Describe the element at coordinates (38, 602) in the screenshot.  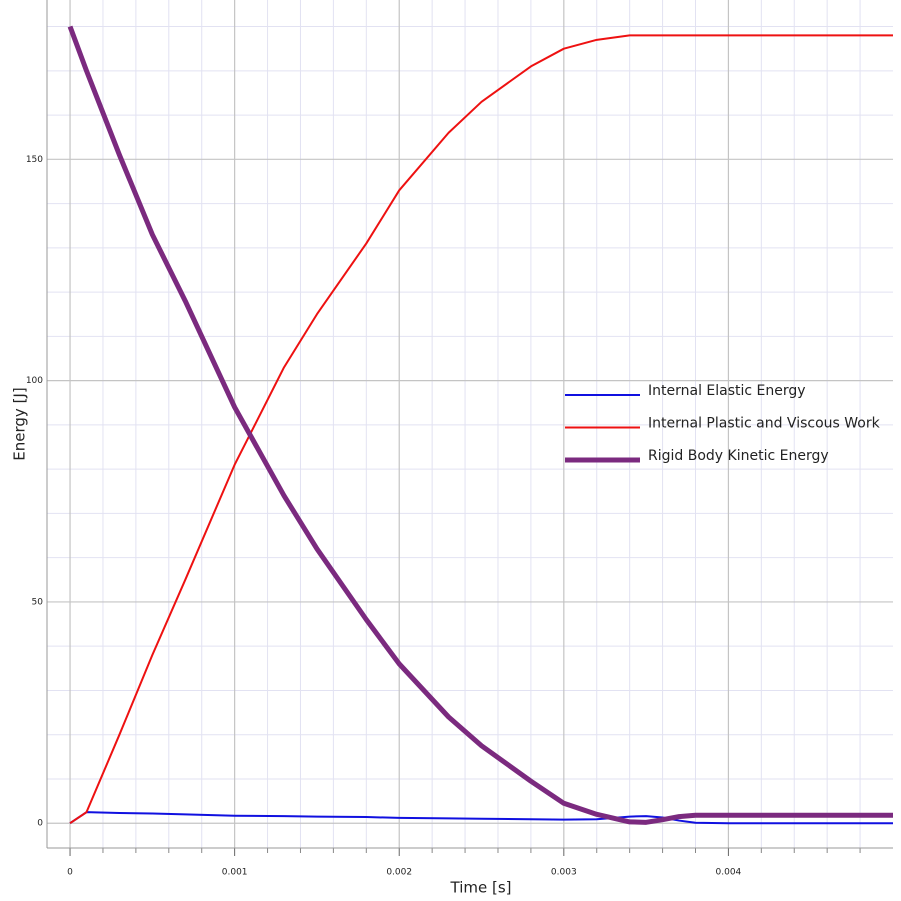
I see `y-tick-label: 50` at that location.